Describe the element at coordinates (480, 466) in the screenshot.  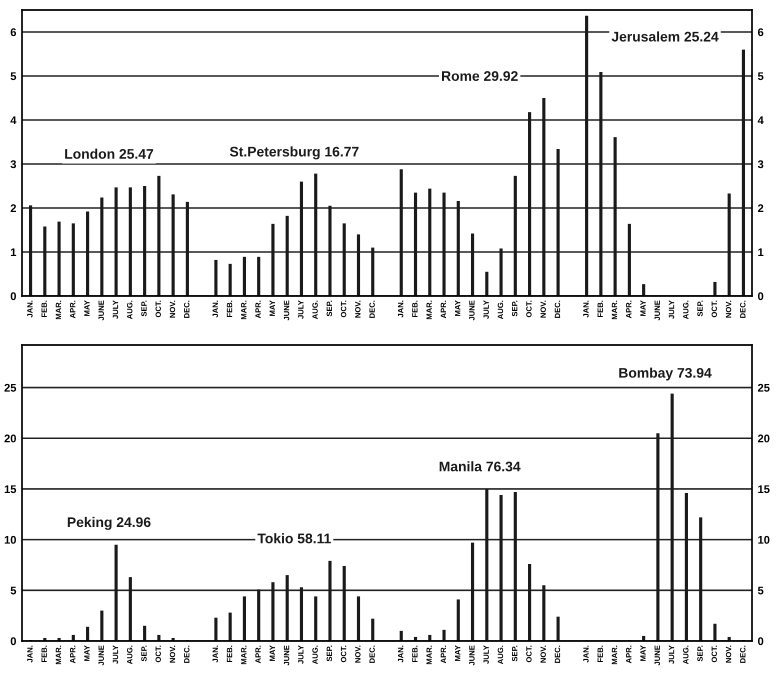
I see `series-label: Manila 76.34` at that location.